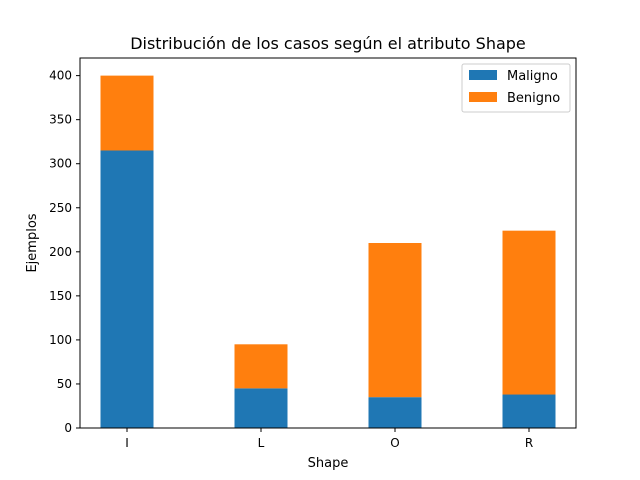  Describe the element at coordinates (60, 76) in the screenshot. I see `y-tick-label: 400` at that location.